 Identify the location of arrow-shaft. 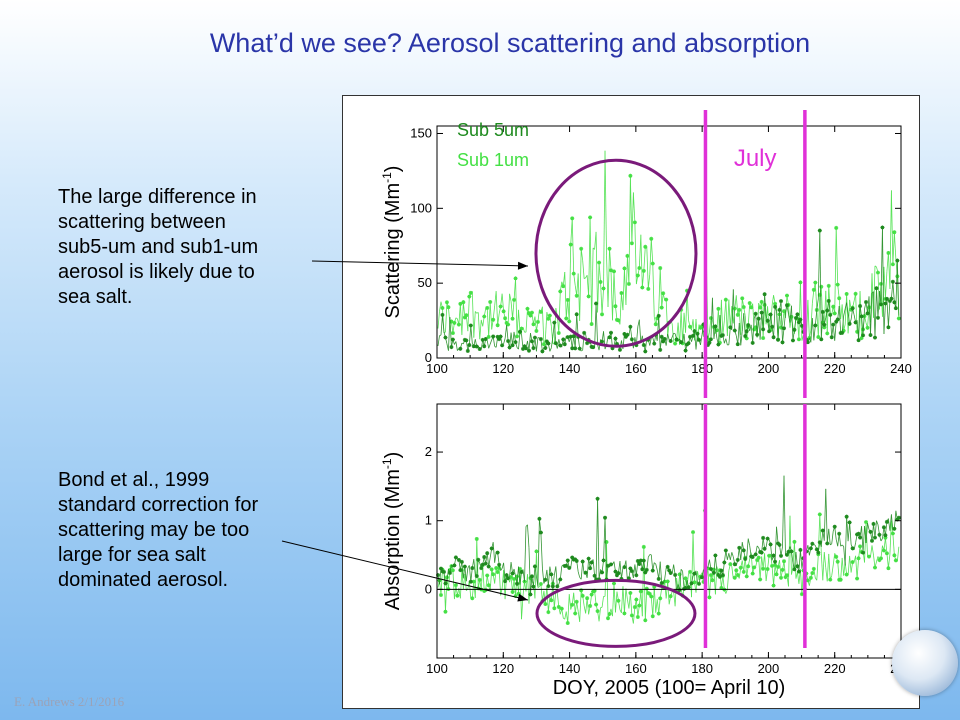
(405, 570).